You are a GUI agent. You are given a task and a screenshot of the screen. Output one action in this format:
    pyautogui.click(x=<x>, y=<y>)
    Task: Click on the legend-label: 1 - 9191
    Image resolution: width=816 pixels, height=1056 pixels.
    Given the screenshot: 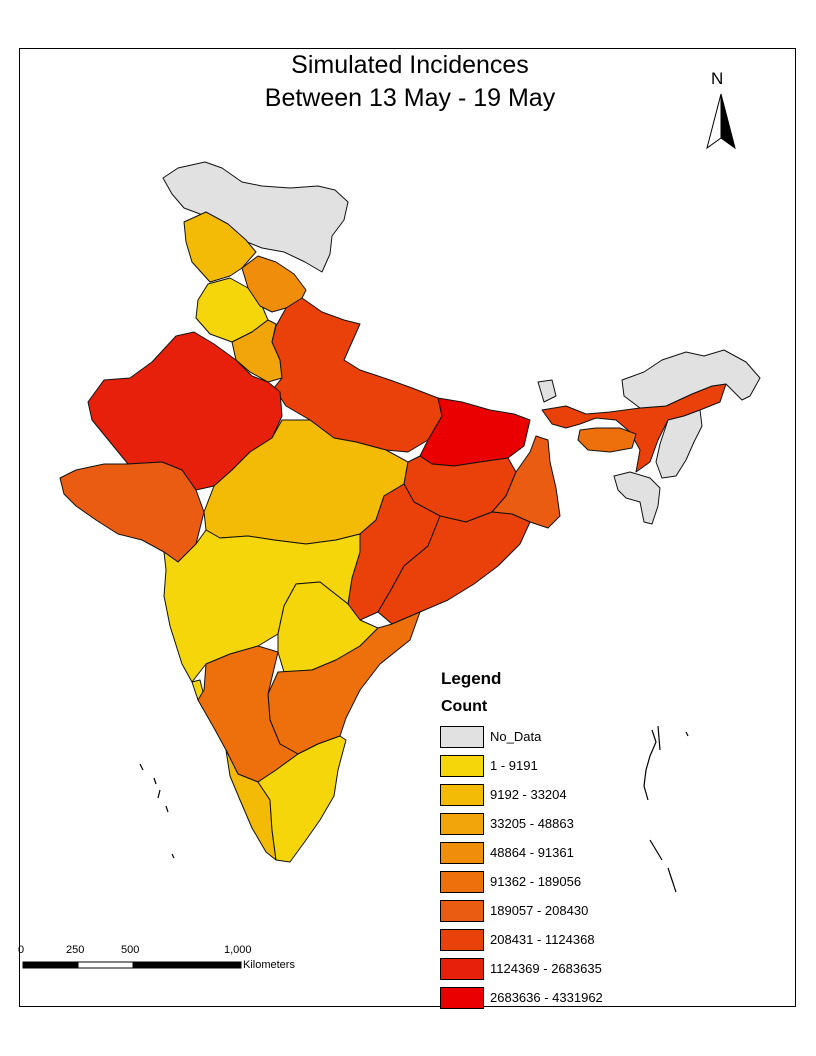 What is the action you would take?
    pyautogui.click(x=514, y=765)
    